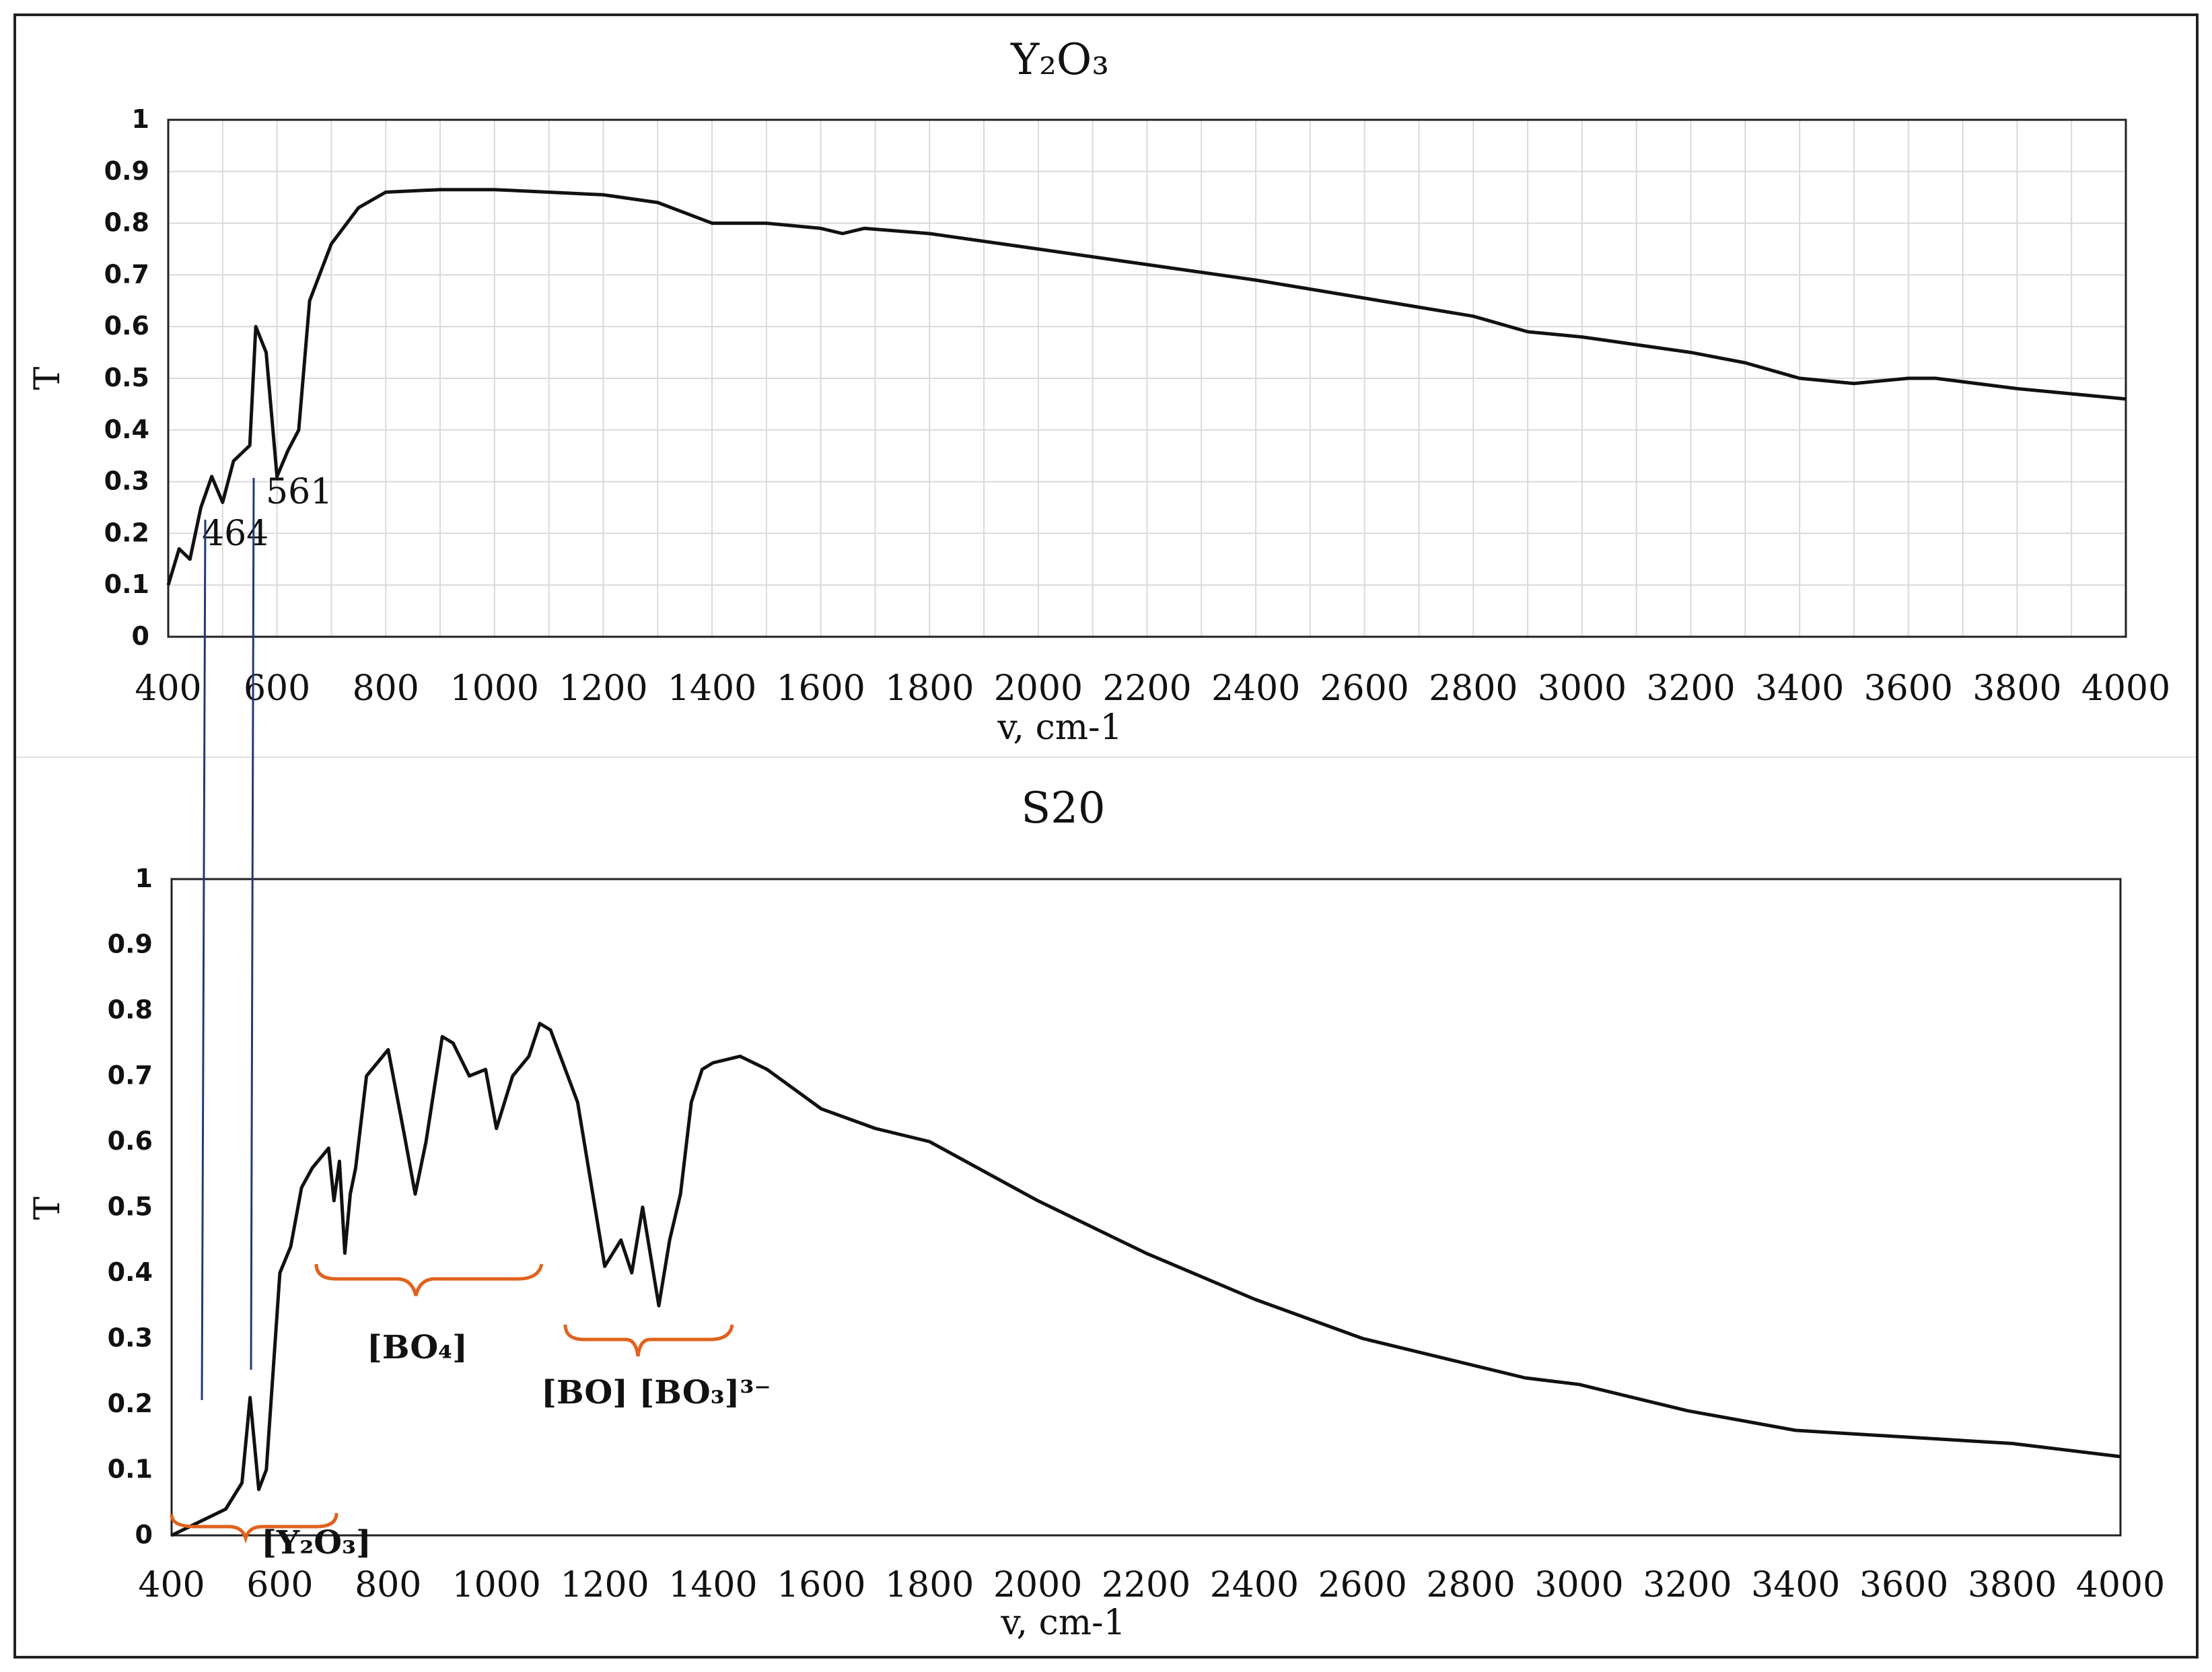 This screenshot has width=2212, height=1672. What do you see at coordinates (235, 534) in the screenshot?
I see `peak-label-464: 464` at bounding box center [235, 534].